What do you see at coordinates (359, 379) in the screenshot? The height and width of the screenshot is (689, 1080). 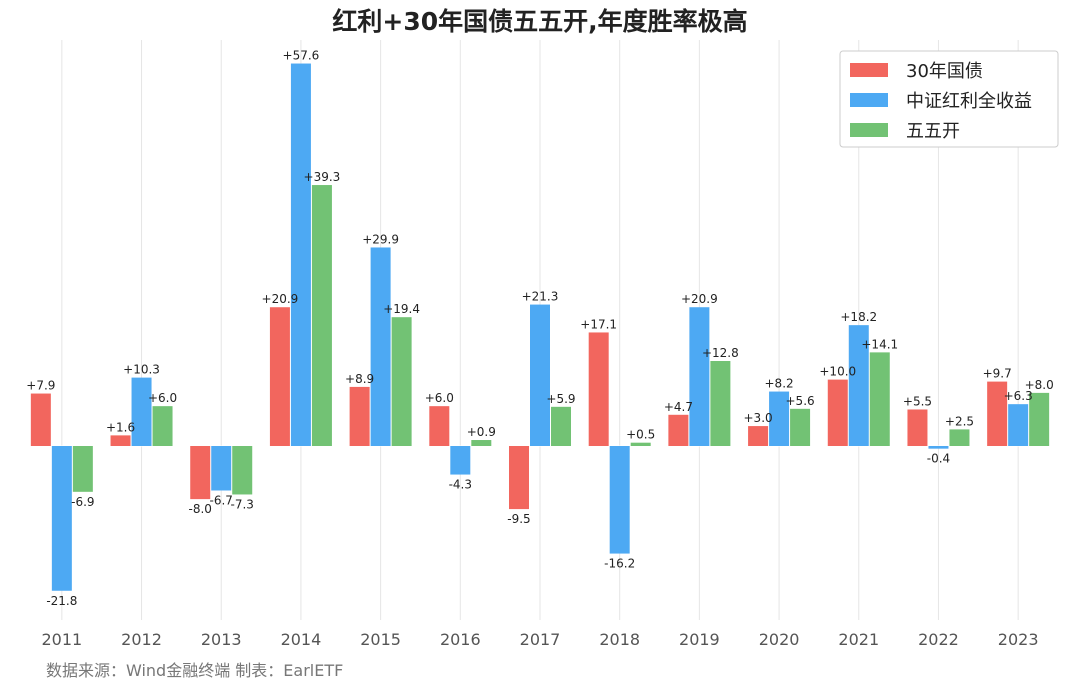 I see `data-label: +8.9` at bounding box center [359, 379].